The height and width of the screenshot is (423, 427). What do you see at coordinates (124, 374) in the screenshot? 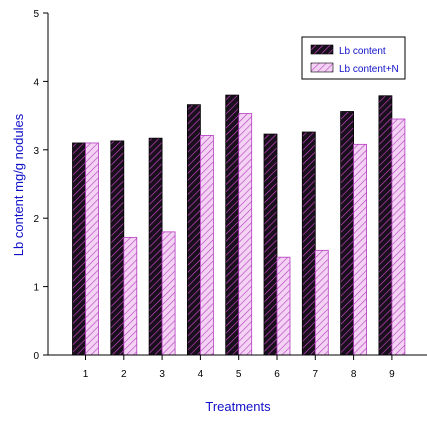
I see `x-tick-label: 2` at bounding box center [124, 374].